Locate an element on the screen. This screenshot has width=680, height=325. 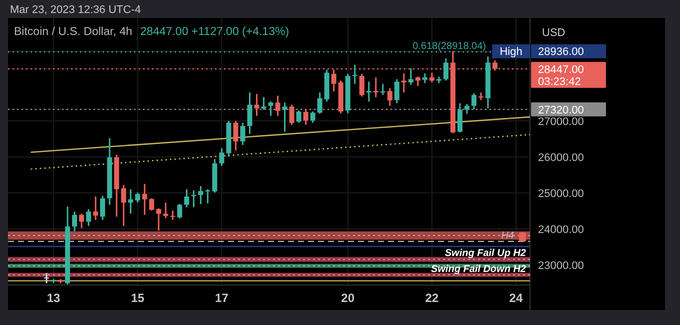
x-tick-label: 17 is located at coordinates (222, 298).